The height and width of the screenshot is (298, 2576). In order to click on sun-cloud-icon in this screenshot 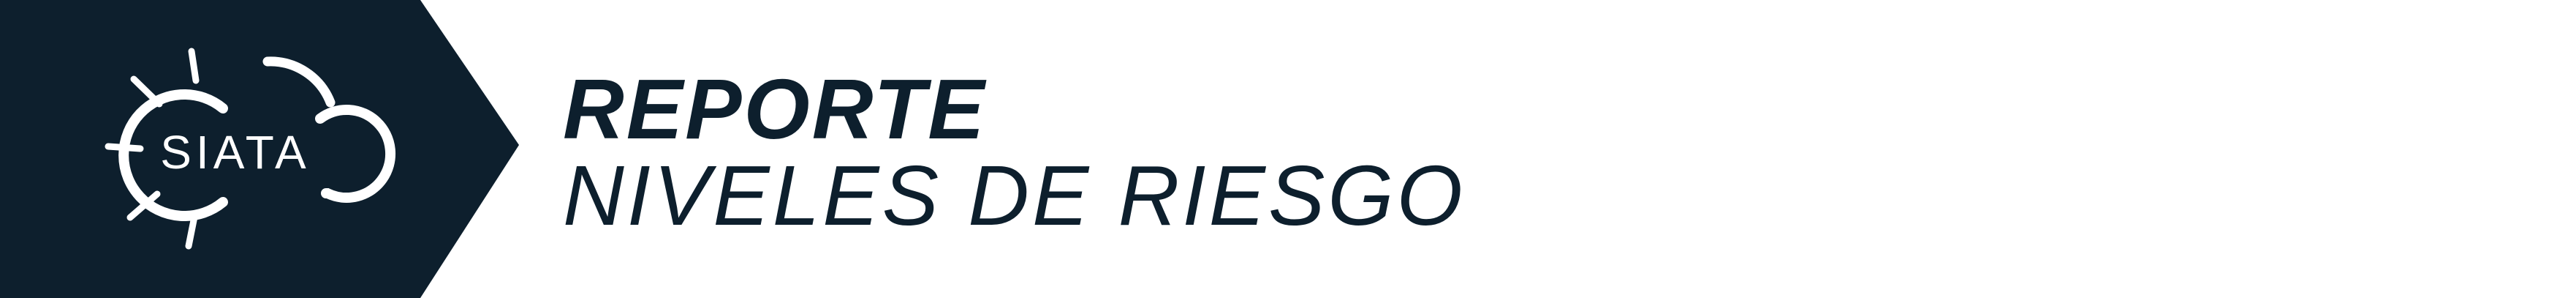, I will do `click(250, 149)`.